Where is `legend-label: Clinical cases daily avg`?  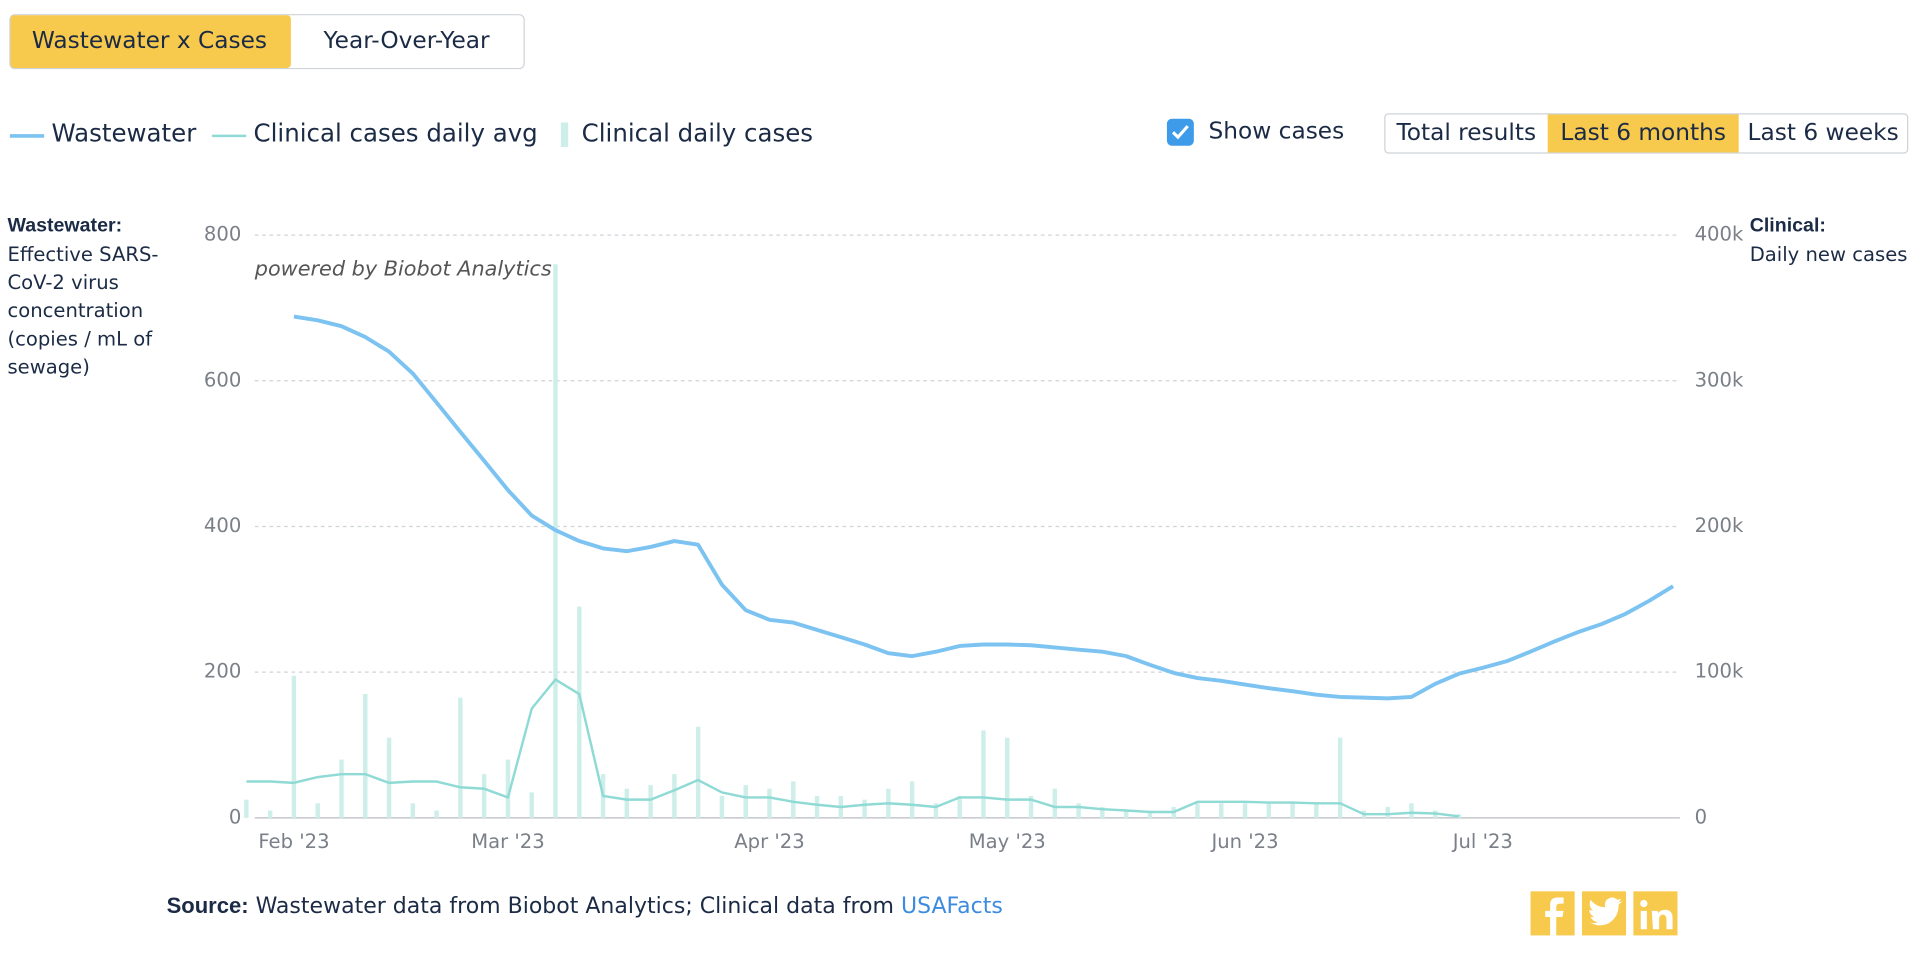
legend-label: Clinical cases daily avg is located at coordinates (396, 133).